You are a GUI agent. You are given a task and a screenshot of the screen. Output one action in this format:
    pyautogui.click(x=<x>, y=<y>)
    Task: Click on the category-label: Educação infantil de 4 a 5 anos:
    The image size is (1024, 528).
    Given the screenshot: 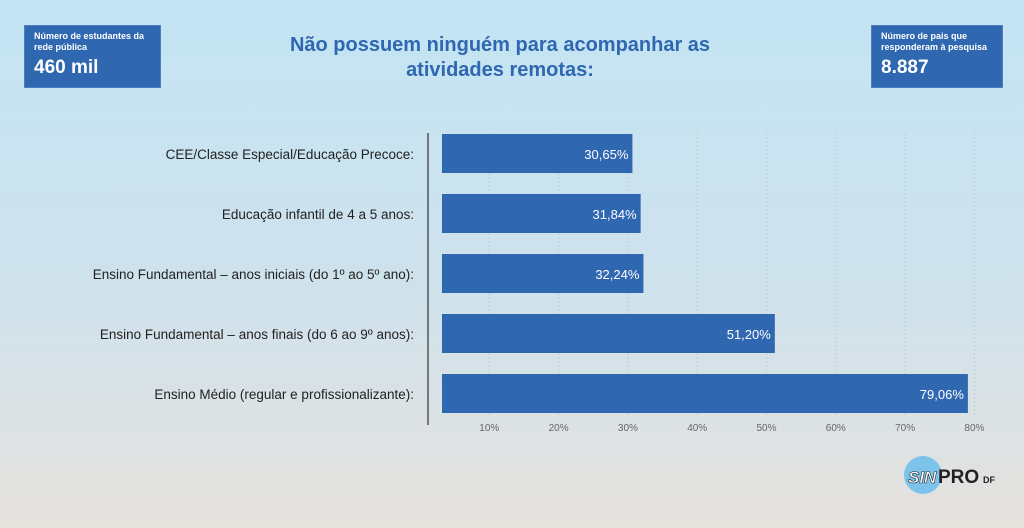 What is the action you would take?
    pyautogui.click(x=318, y=214)
    